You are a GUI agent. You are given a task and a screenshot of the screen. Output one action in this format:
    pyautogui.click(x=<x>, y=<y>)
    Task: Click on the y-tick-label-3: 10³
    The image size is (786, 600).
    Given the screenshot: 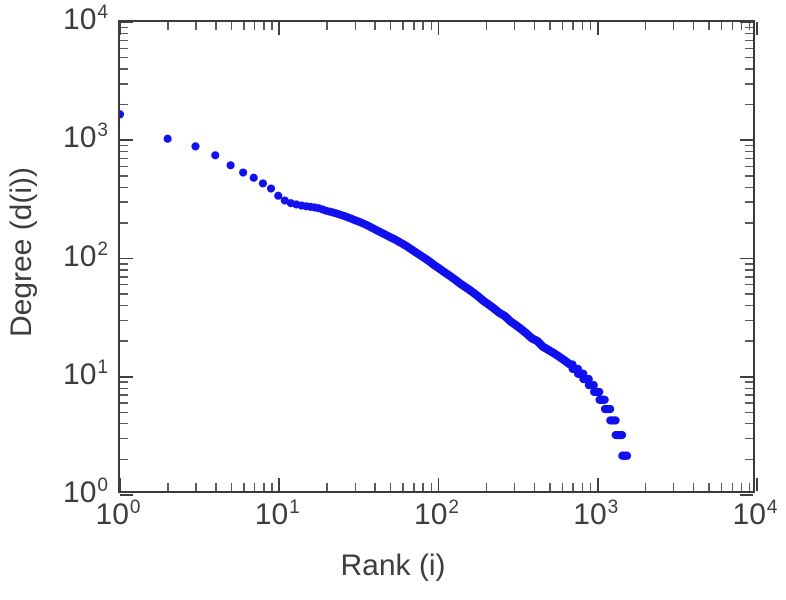 What is the action you would take?
    pyautogui.click(x=85, y=137)
    